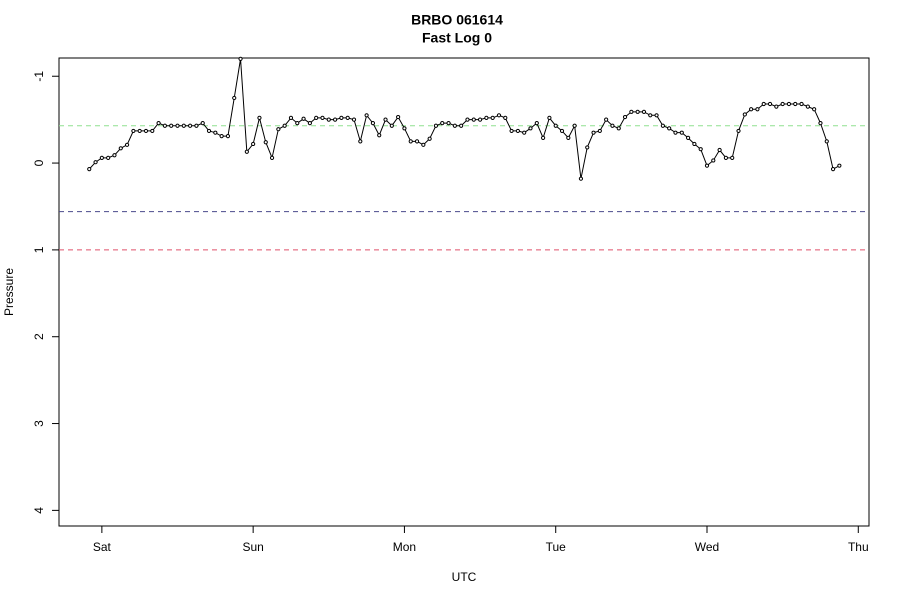 Image resolution: width=900 pixels, height=600 pixels. Describe the element at coordinates (858, 547) in the screenshot. I see `x-tick-label: Thu` at that location.